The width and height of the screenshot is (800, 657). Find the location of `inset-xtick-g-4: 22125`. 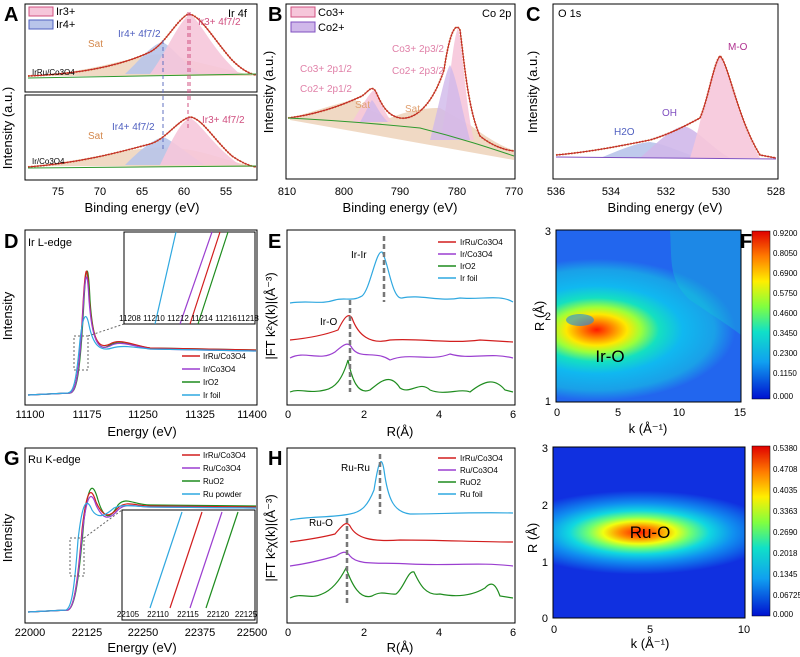

inset-xtick-g-4: 22125 is located at coordinates (246, 614).